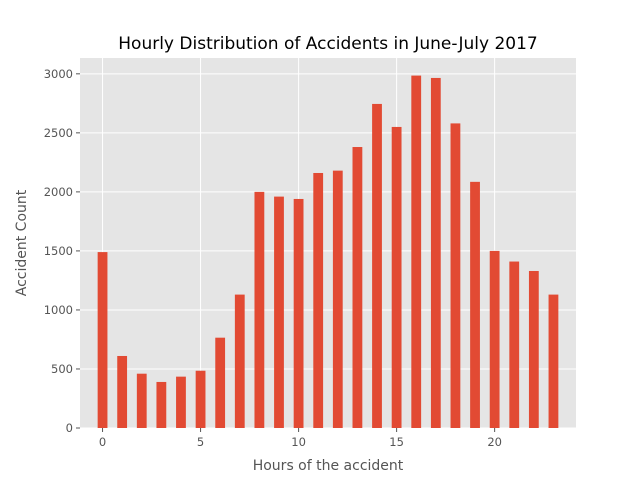 This screenshot has width=640, height=480. Describe the element at coordinates (58, 251) in the screenshot. I see `y-tick-label: 1500` at that location.